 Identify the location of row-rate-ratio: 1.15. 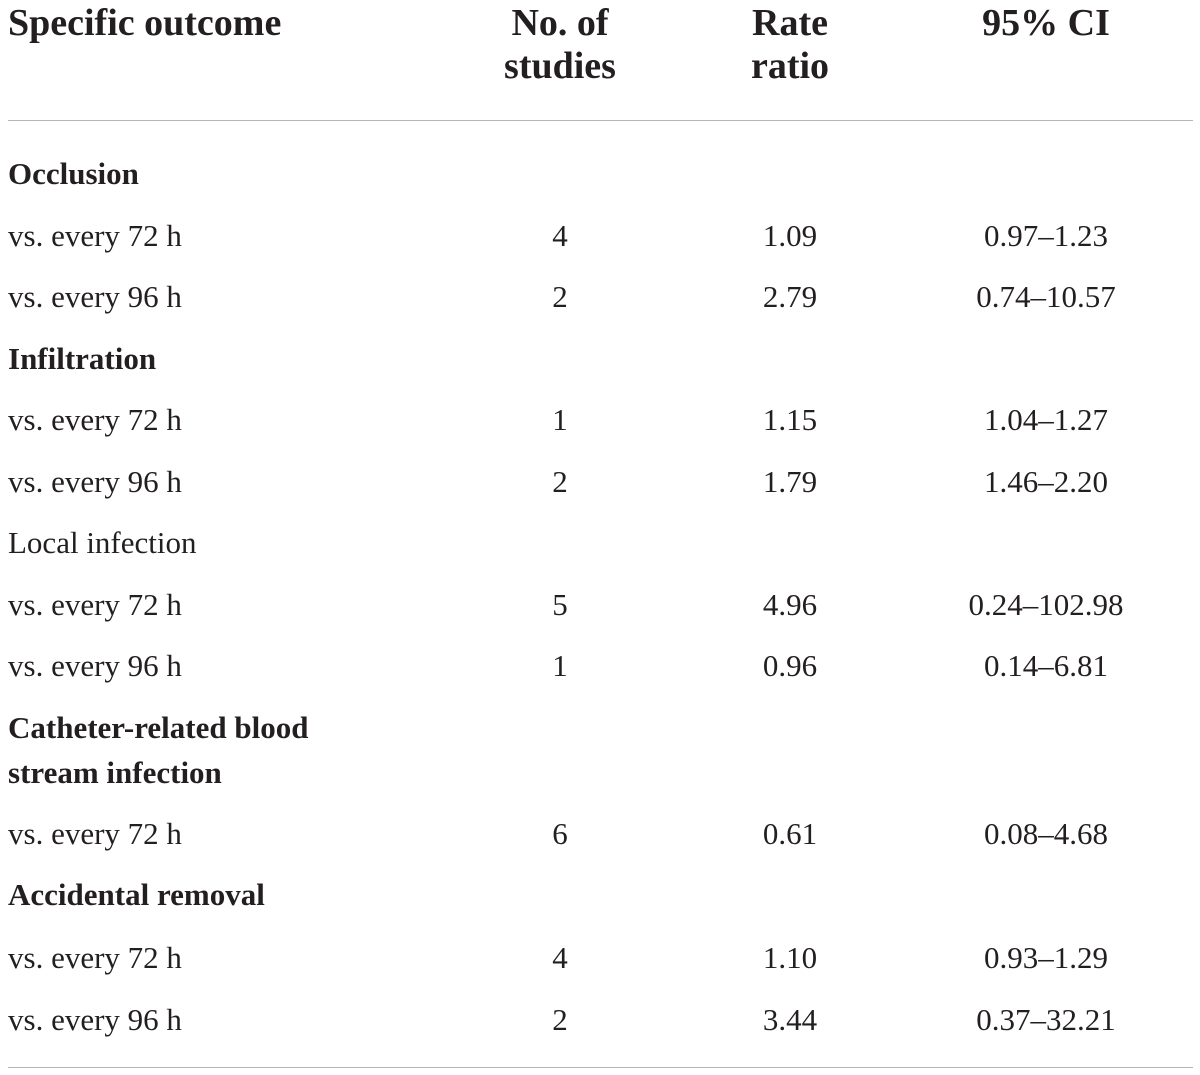
(790, 419).